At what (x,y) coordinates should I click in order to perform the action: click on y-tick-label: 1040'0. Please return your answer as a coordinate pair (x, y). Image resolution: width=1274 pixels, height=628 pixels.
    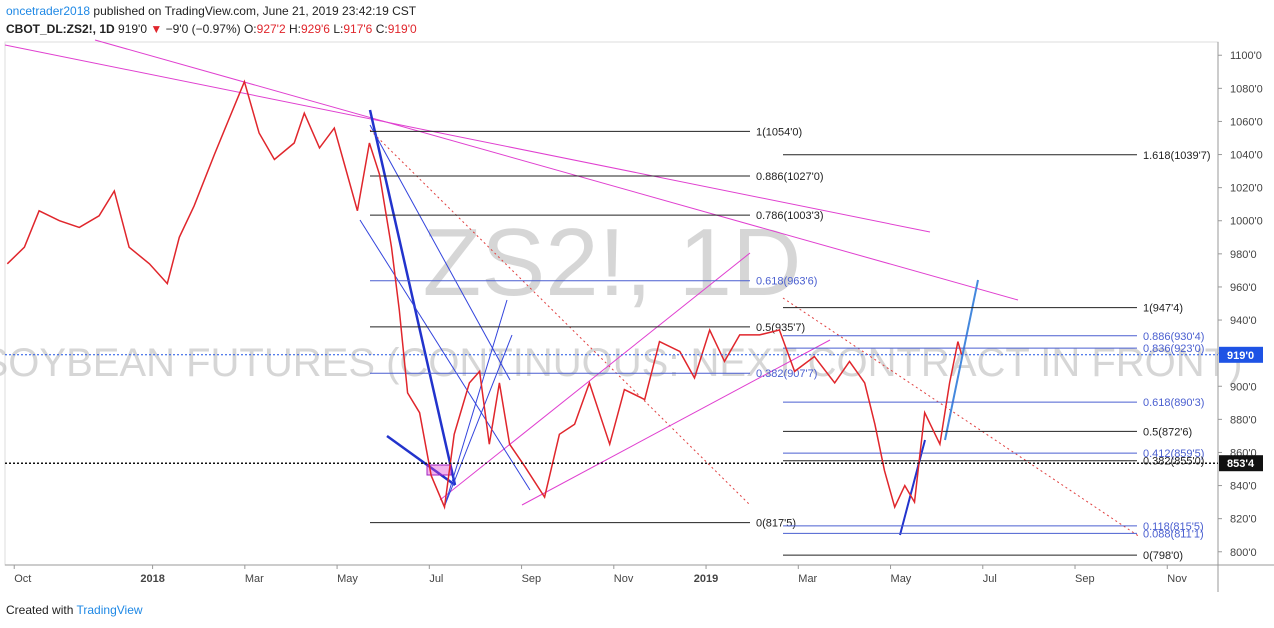
    Looking at the image, I should click on (1246, 156).